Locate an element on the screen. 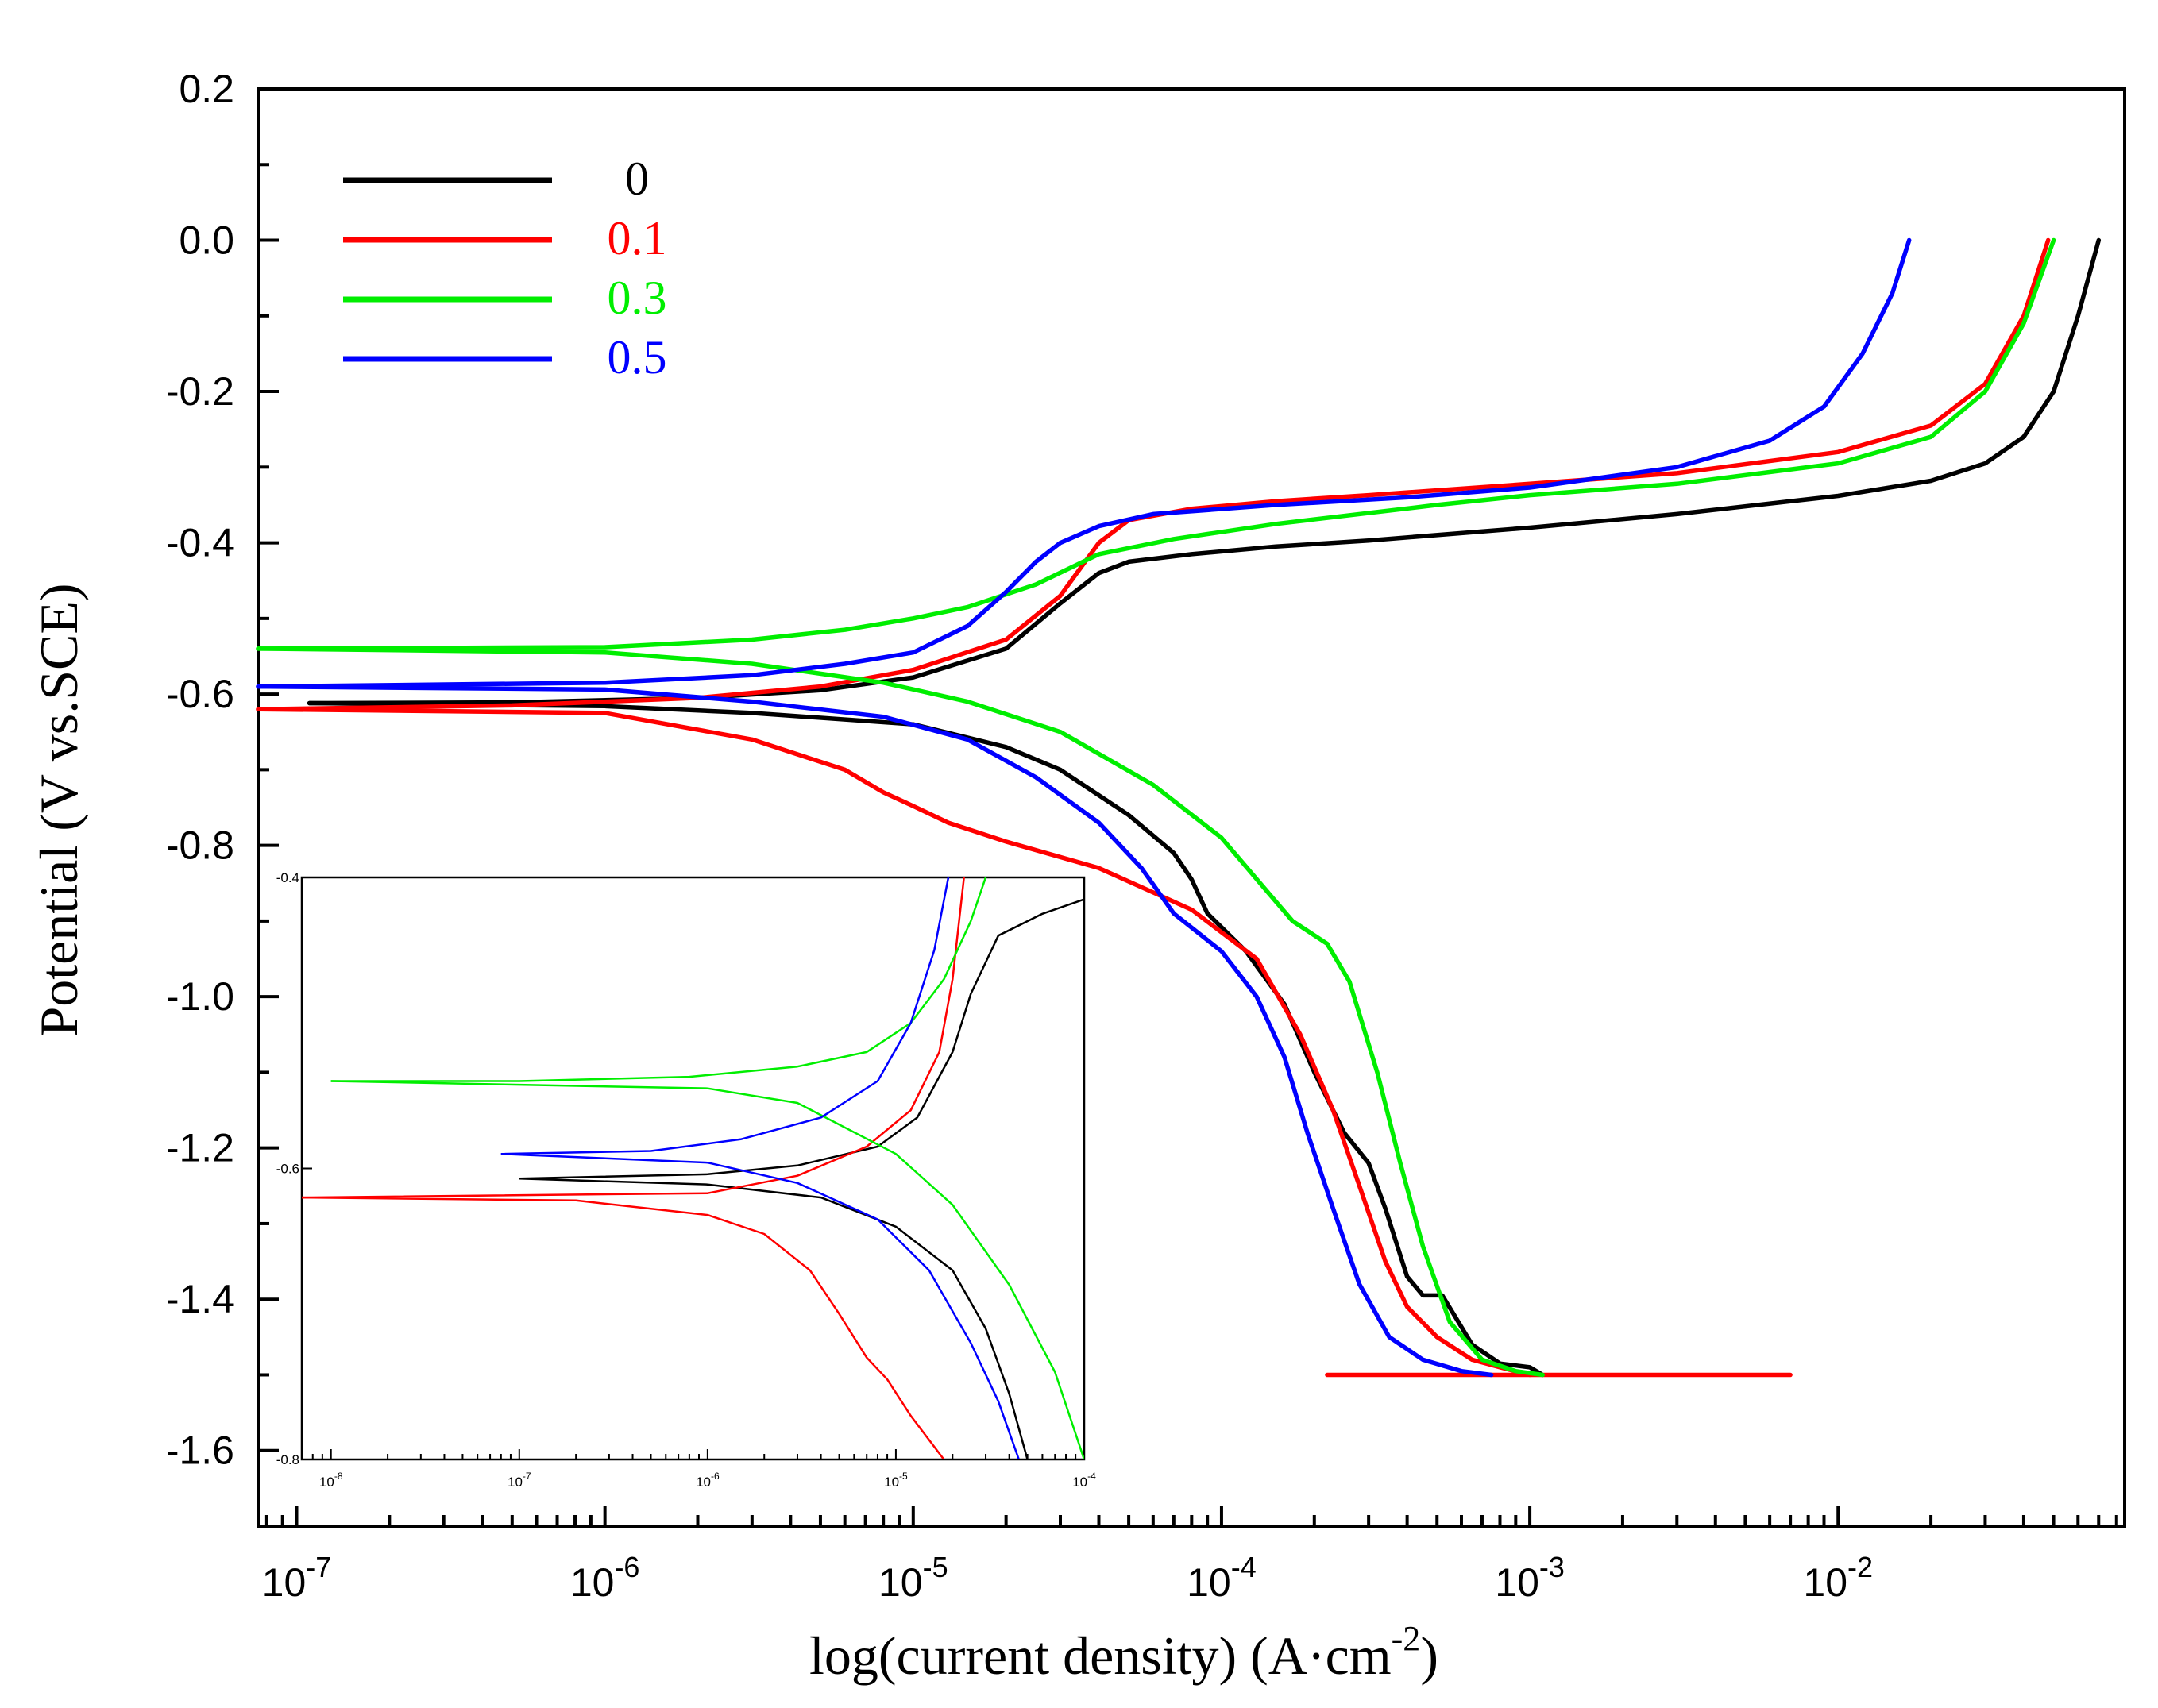  inset-series-0.5-anodic-line is located at coordinates (725, 1016).